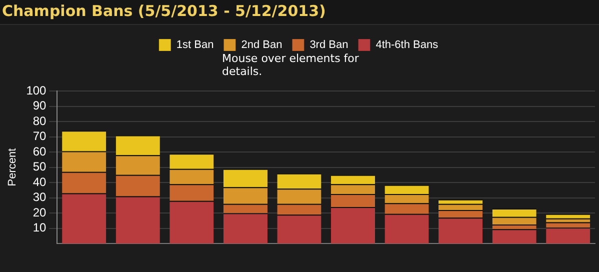 This screenshot has width=599, height=272. Describe the element at coordinates (195, 45) in the screenshot. I see `legend-label: 1st Ban` at that location.